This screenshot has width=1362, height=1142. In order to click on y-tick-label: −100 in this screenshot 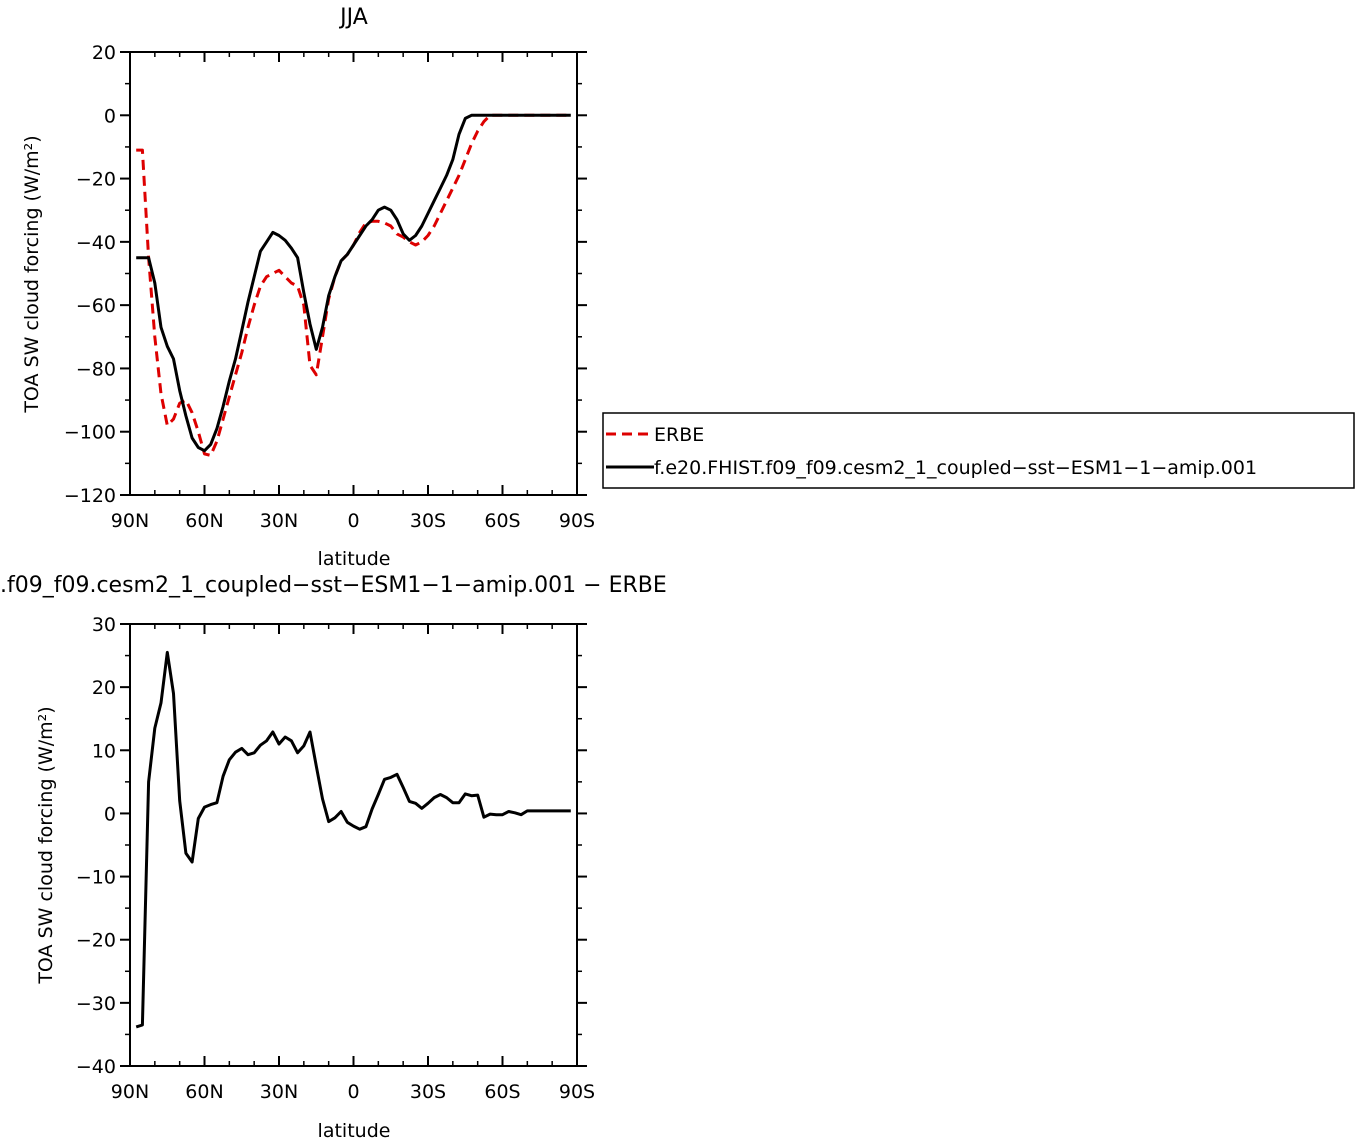, I will do `click(90, 433)`.